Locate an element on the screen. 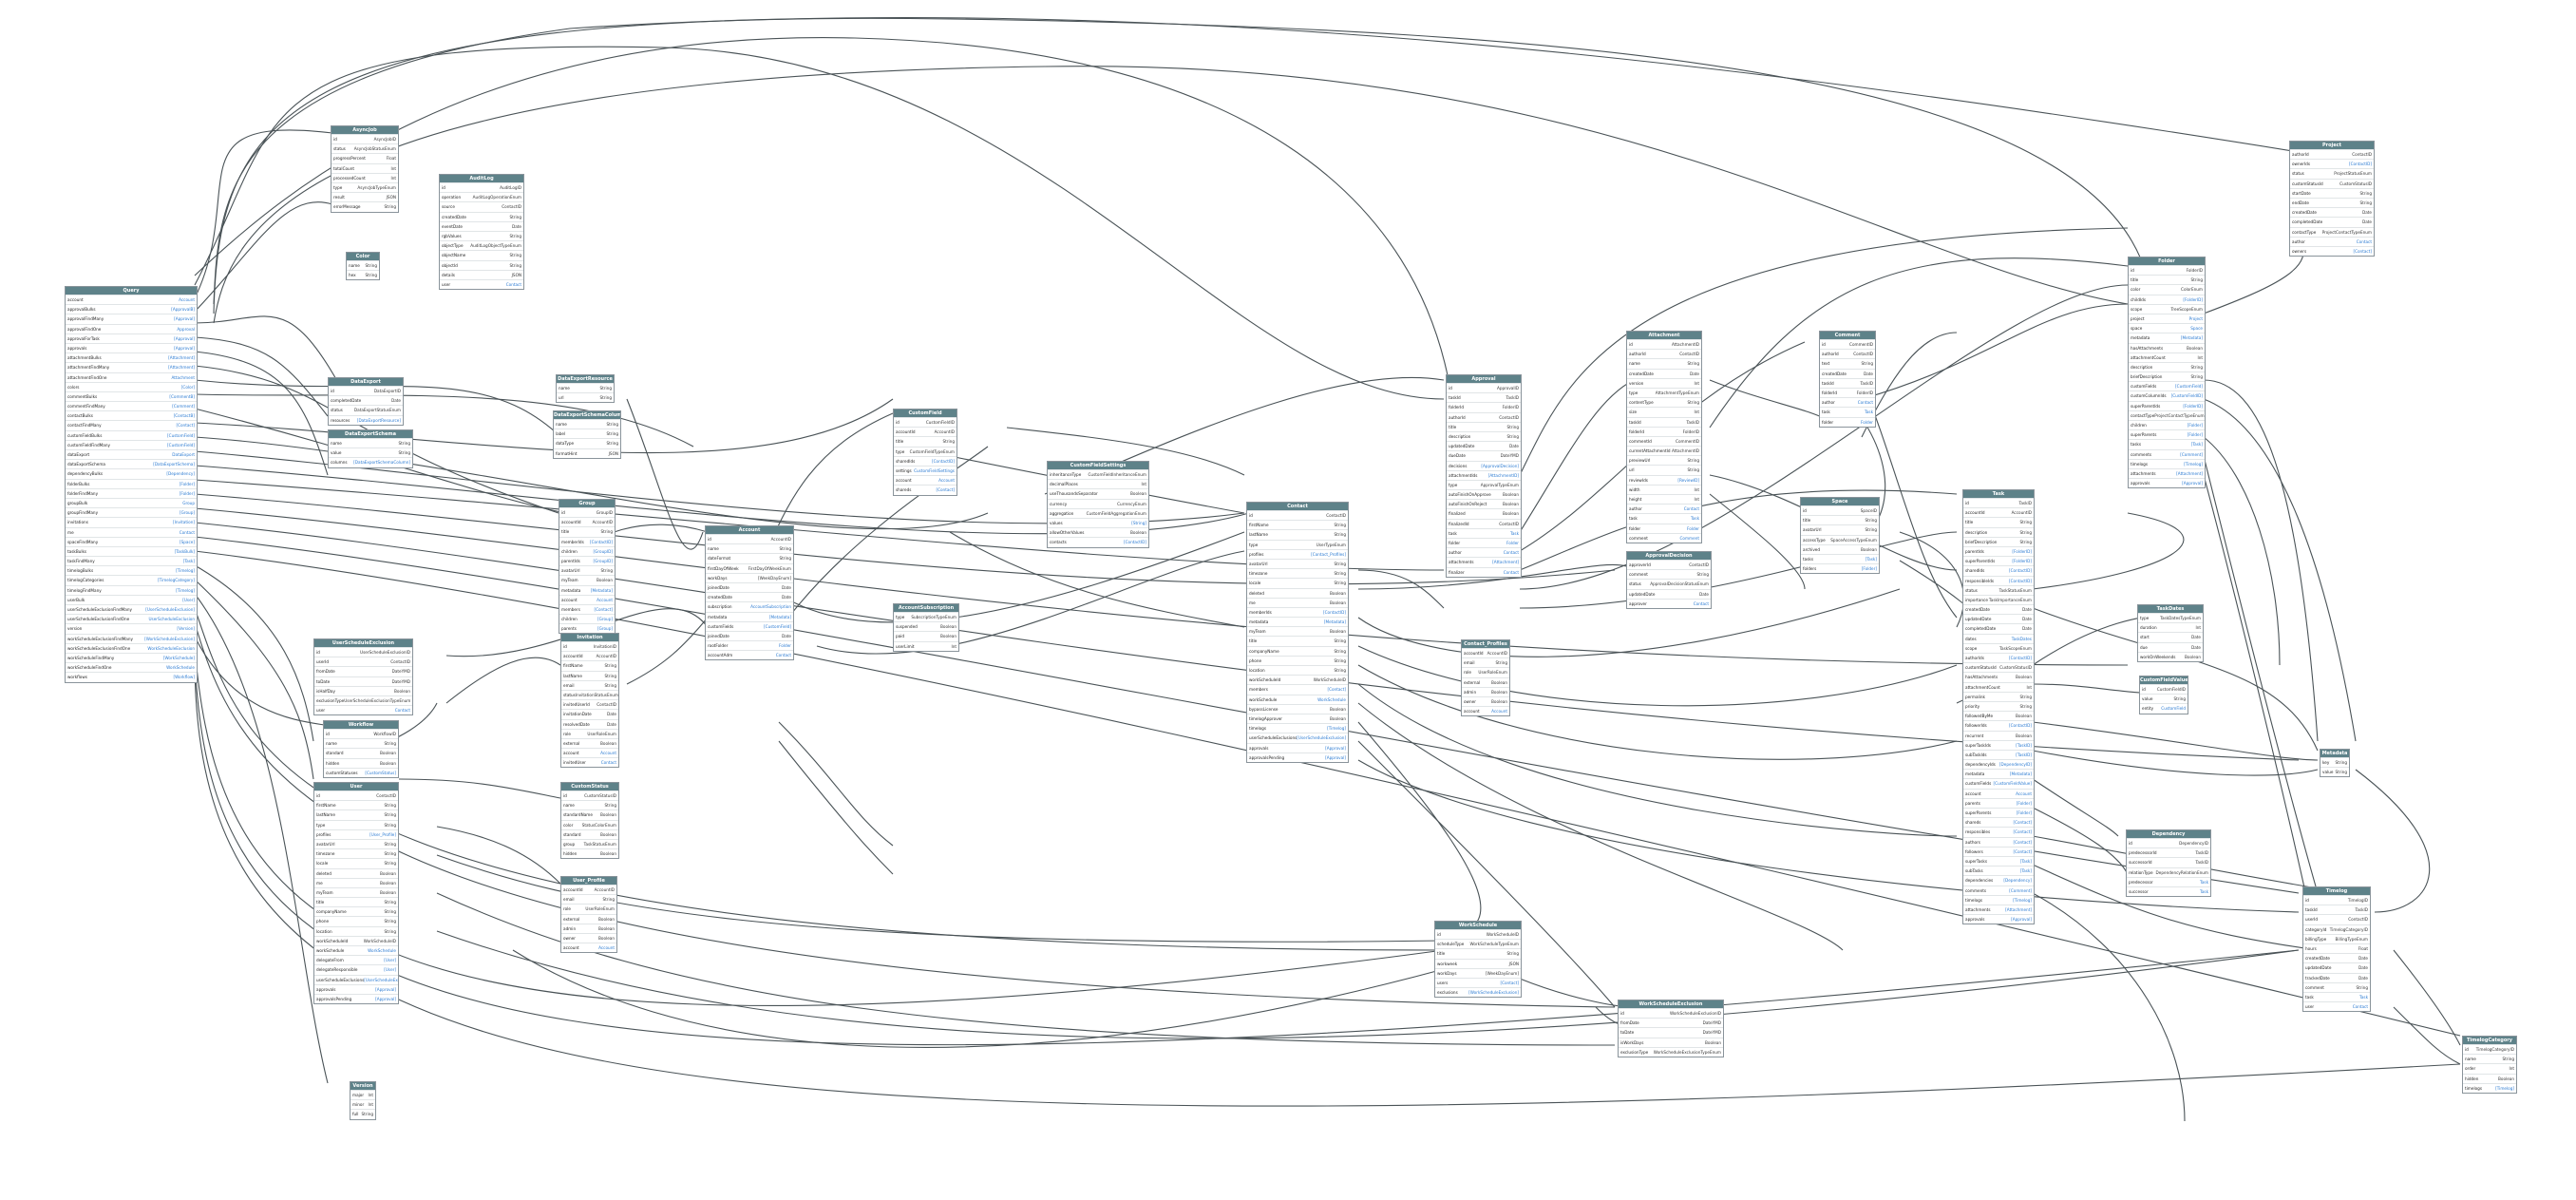 This screenshot has width=2576, height=1200. field-type: [Workflow] is located at coordinates (184, 677).